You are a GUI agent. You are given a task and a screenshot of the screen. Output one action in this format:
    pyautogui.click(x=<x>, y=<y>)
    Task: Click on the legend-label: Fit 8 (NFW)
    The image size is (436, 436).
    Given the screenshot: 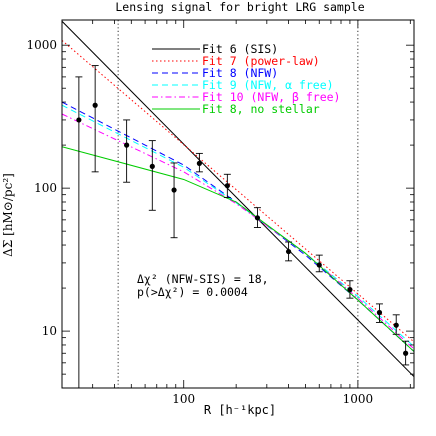 What is the action you would take?
    pyautogui.click(x=240, y=73)
    